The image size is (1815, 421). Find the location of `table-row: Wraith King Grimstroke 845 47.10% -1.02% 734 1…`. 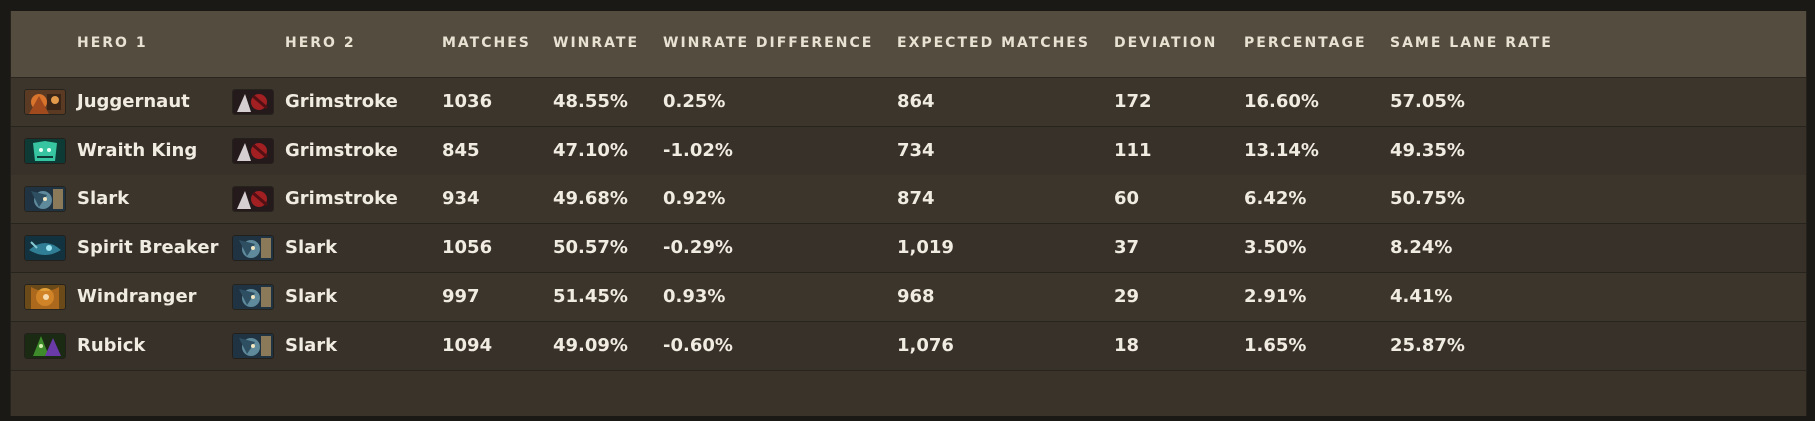

table-row: Wraith King Grimstroke 845 47.10% -1.02% 734 1… is located at coordinates (908, 151).